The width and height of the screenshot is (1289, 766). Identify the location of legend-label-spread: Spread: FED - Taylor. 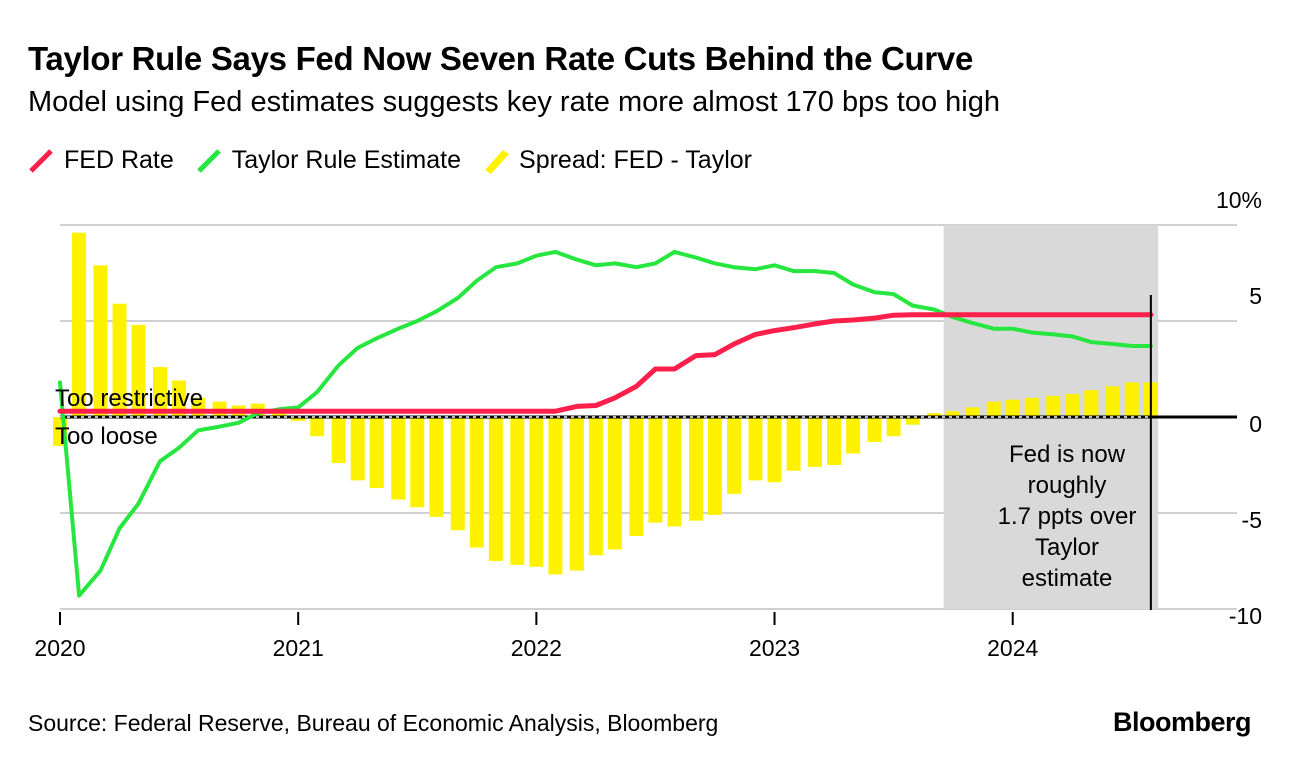
(635, 160).